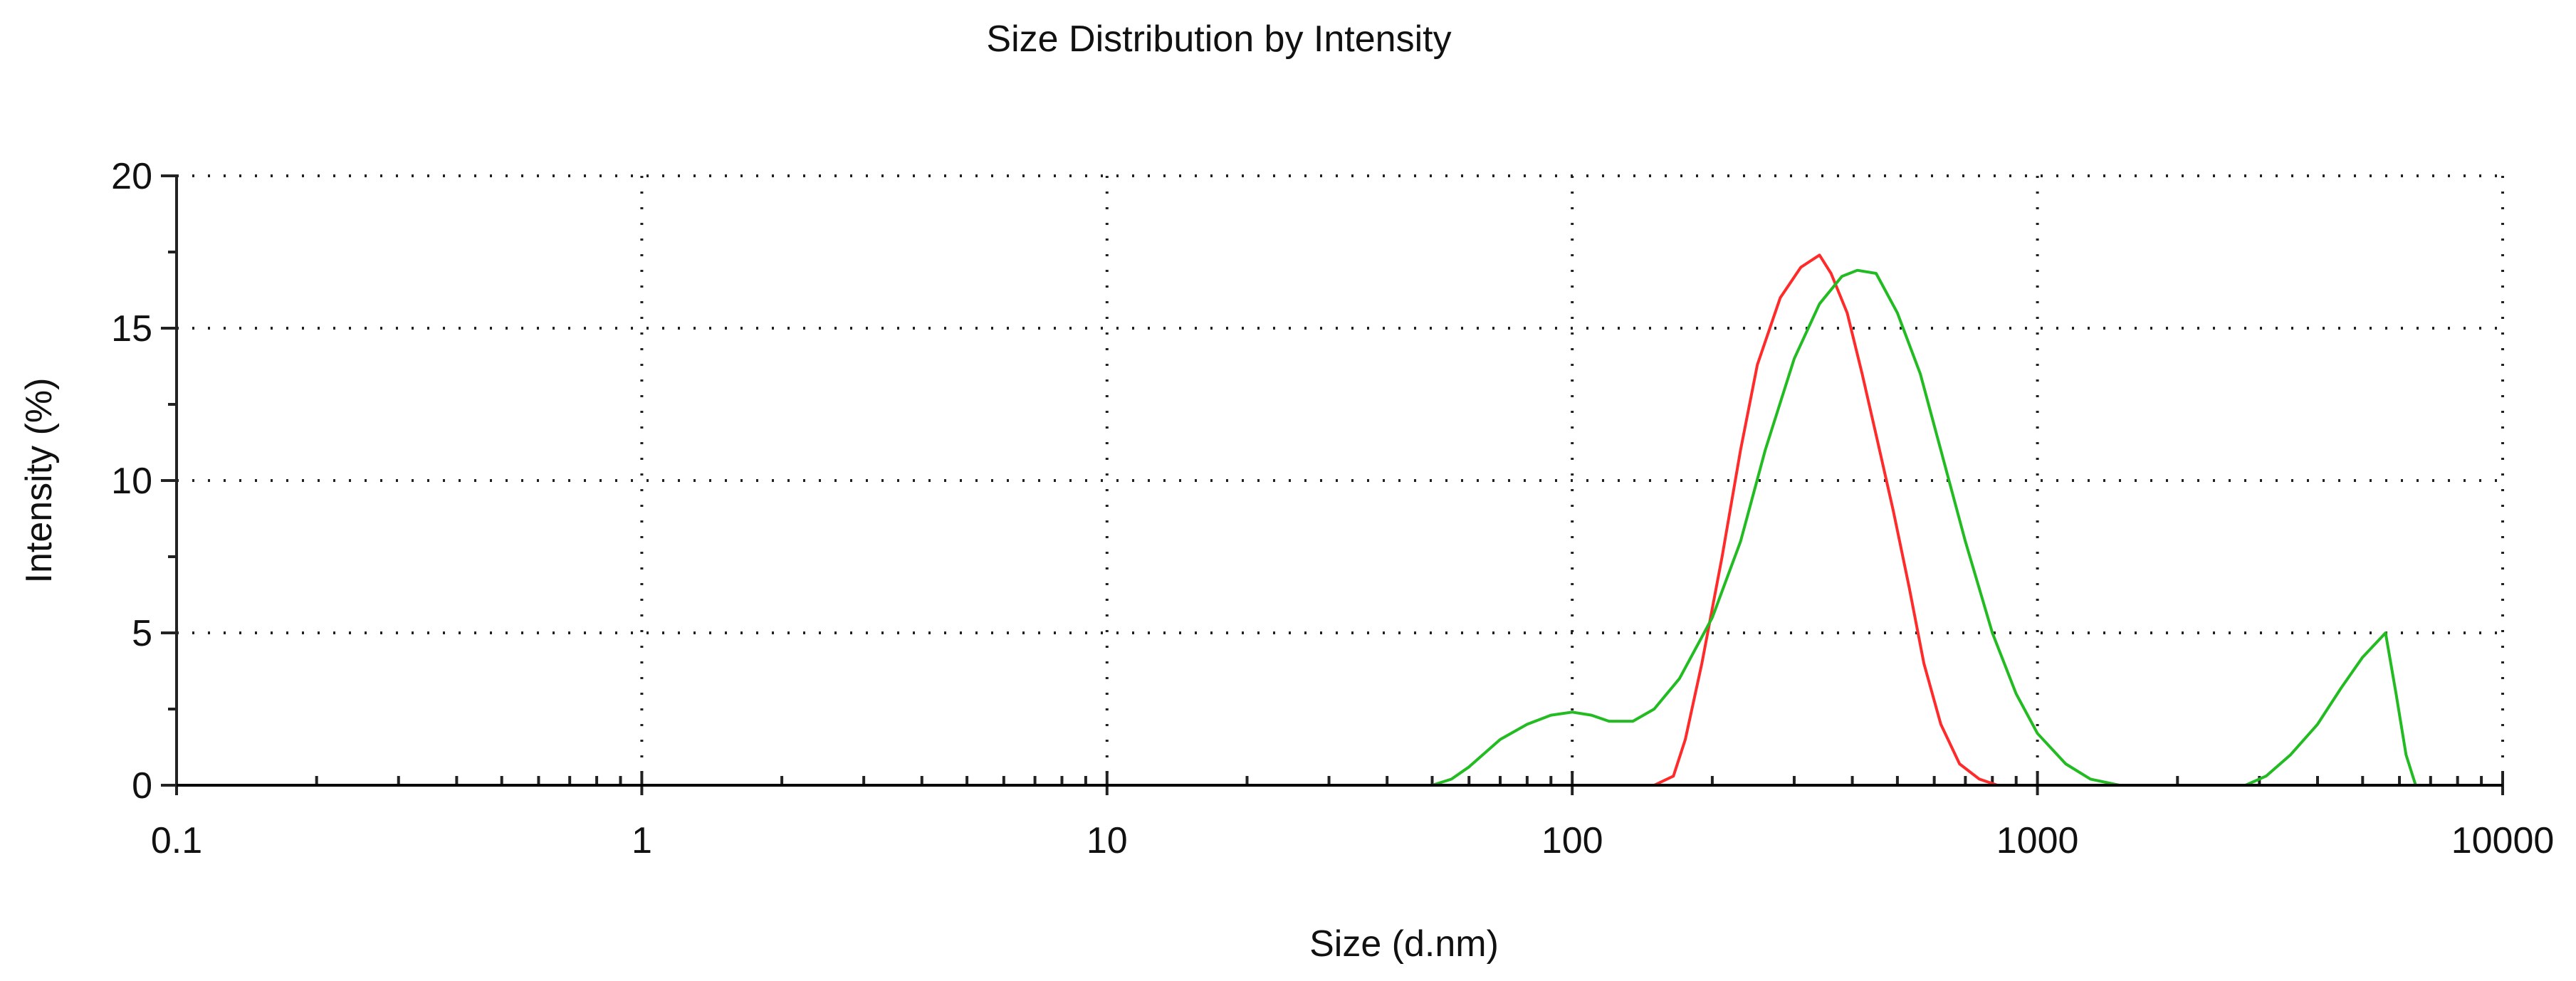  I want to click on x-tick-label: 1000, so click(2037, 840).